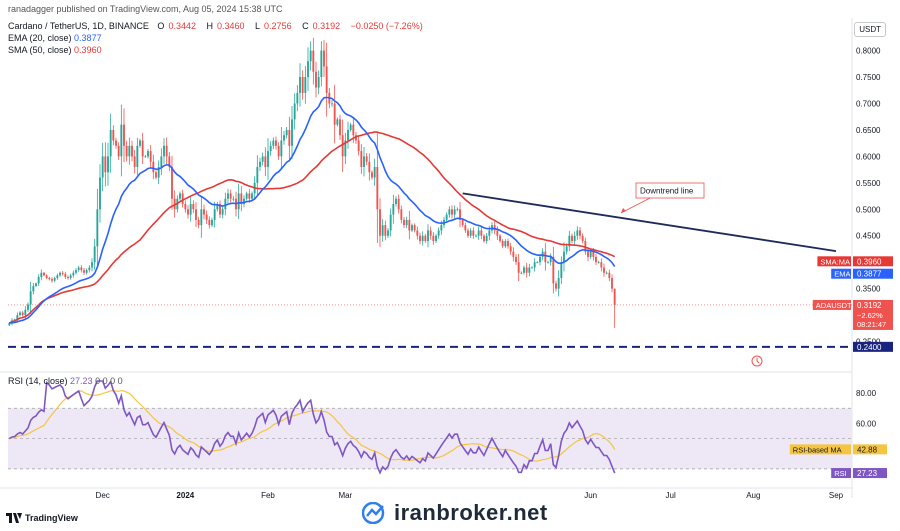 This screenshot has height=531, width=900. I want to click on sma-legend: SMA (50, close) 0.3960, so click(55, 50).